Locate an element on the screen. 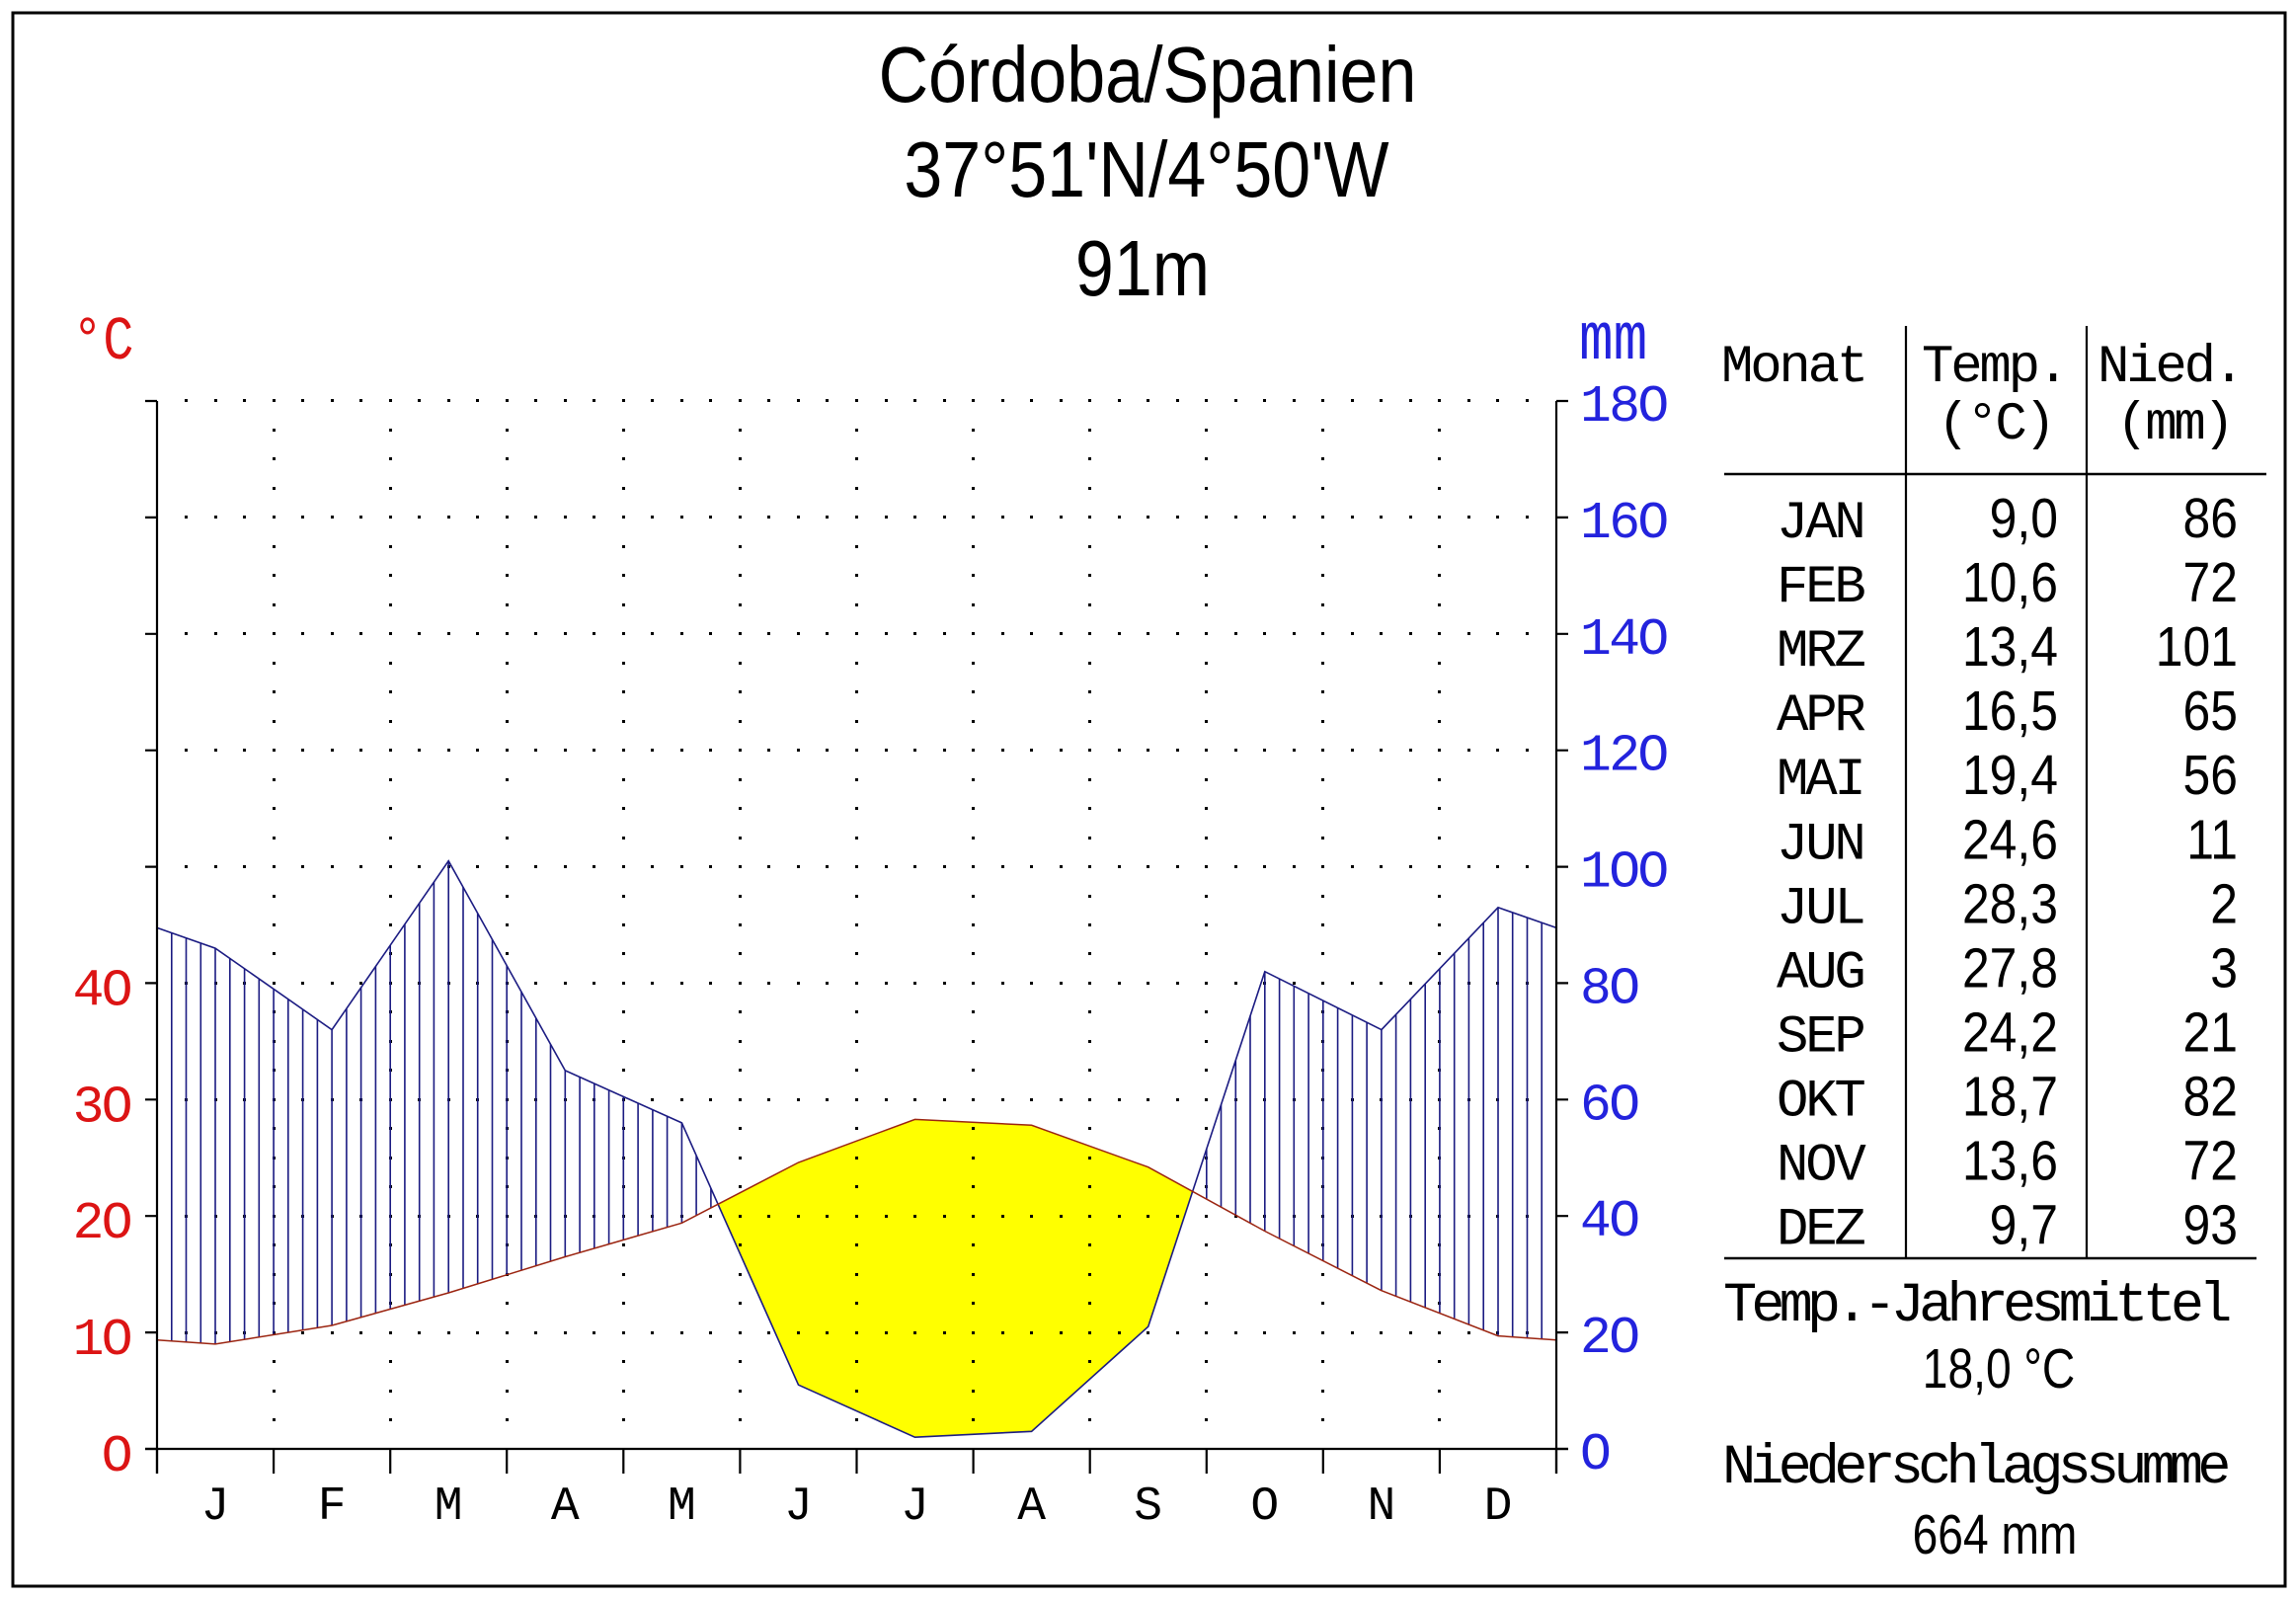  svg-text: F is located at coordinates (333, 1507).